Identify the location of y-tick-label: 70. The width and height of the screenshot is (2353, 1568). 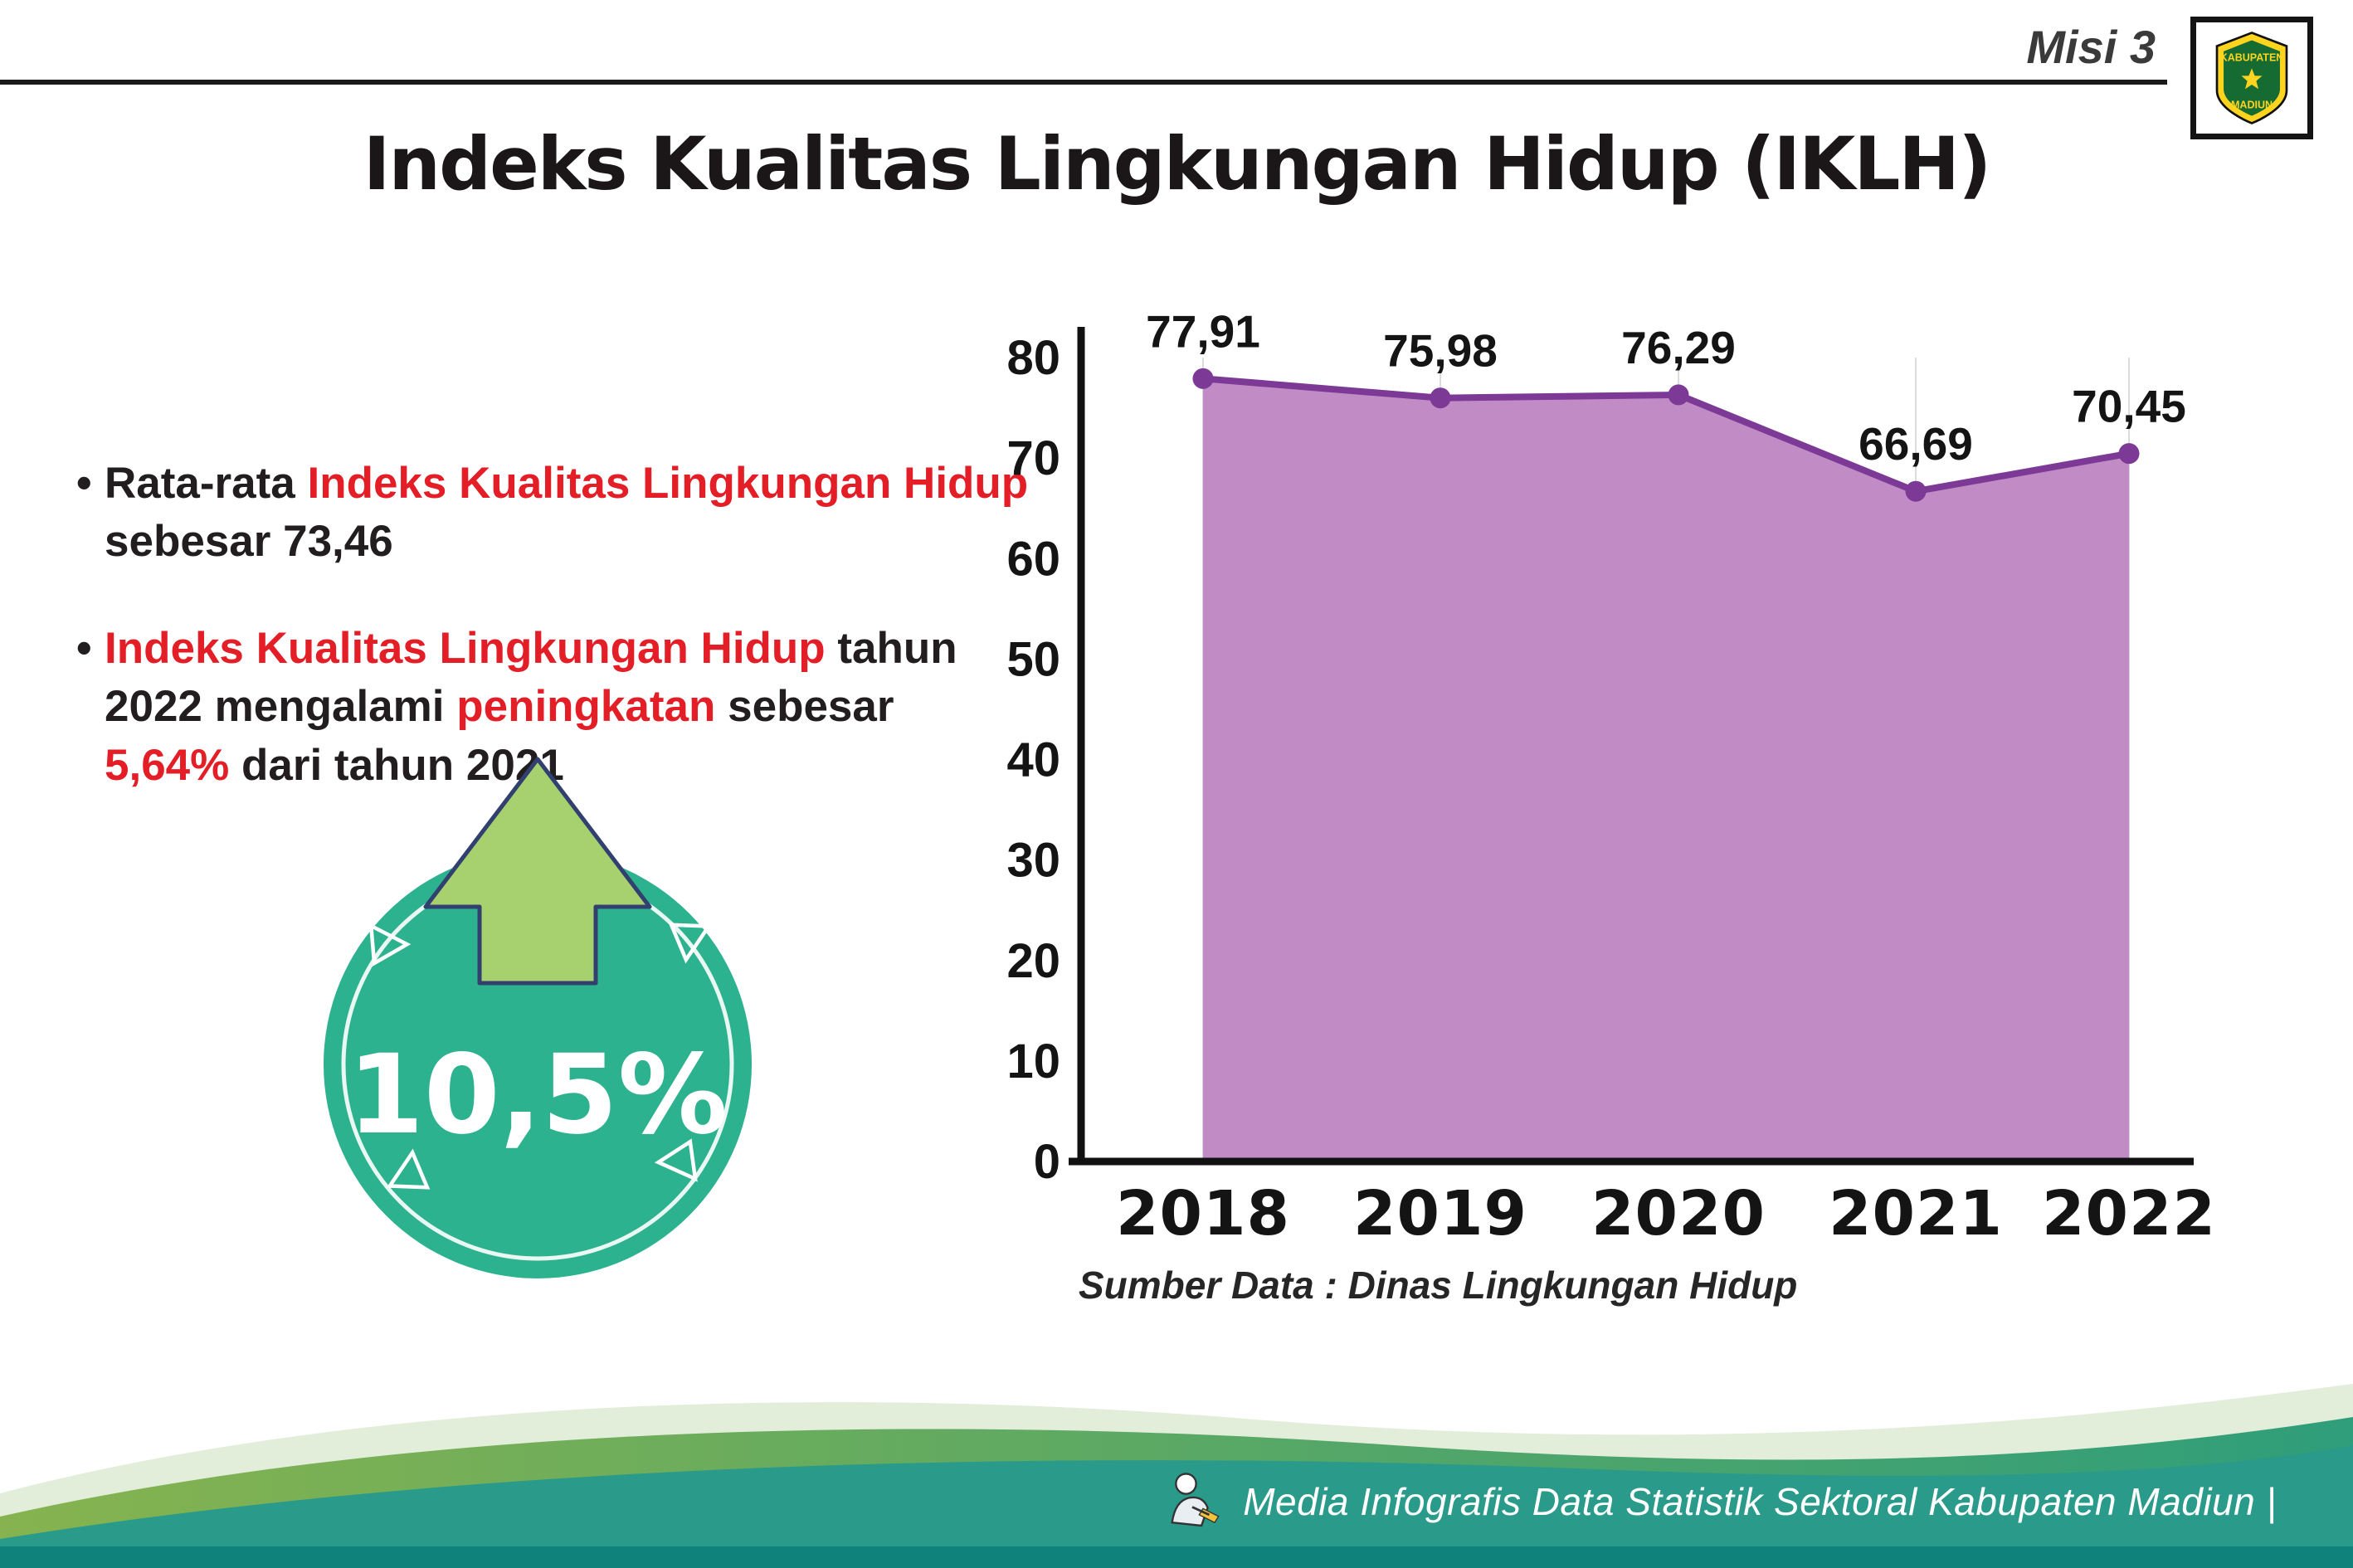
(1033, 458).